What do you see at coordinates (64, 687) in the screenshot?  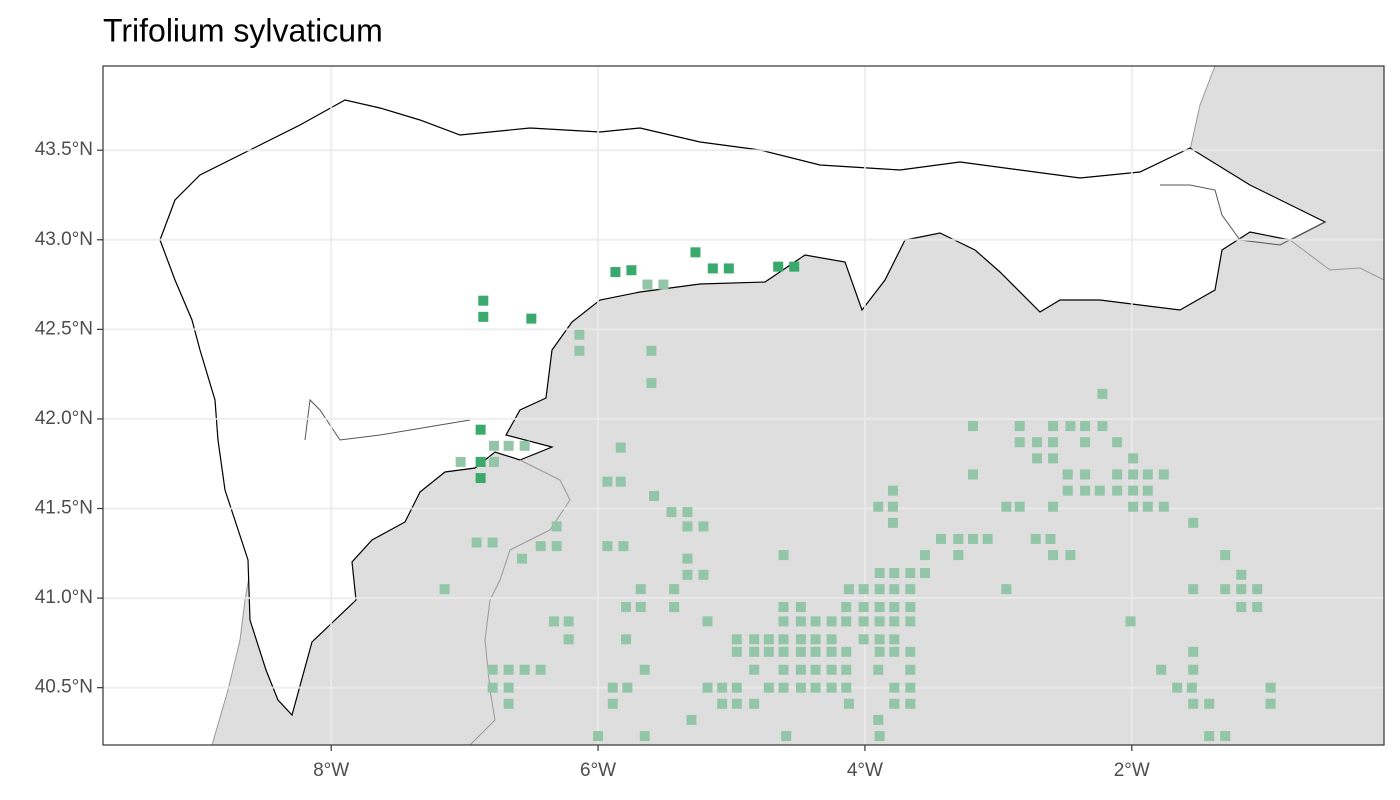 I see `y-tick-label: 40.5°N` at bounding box center [64, 687].